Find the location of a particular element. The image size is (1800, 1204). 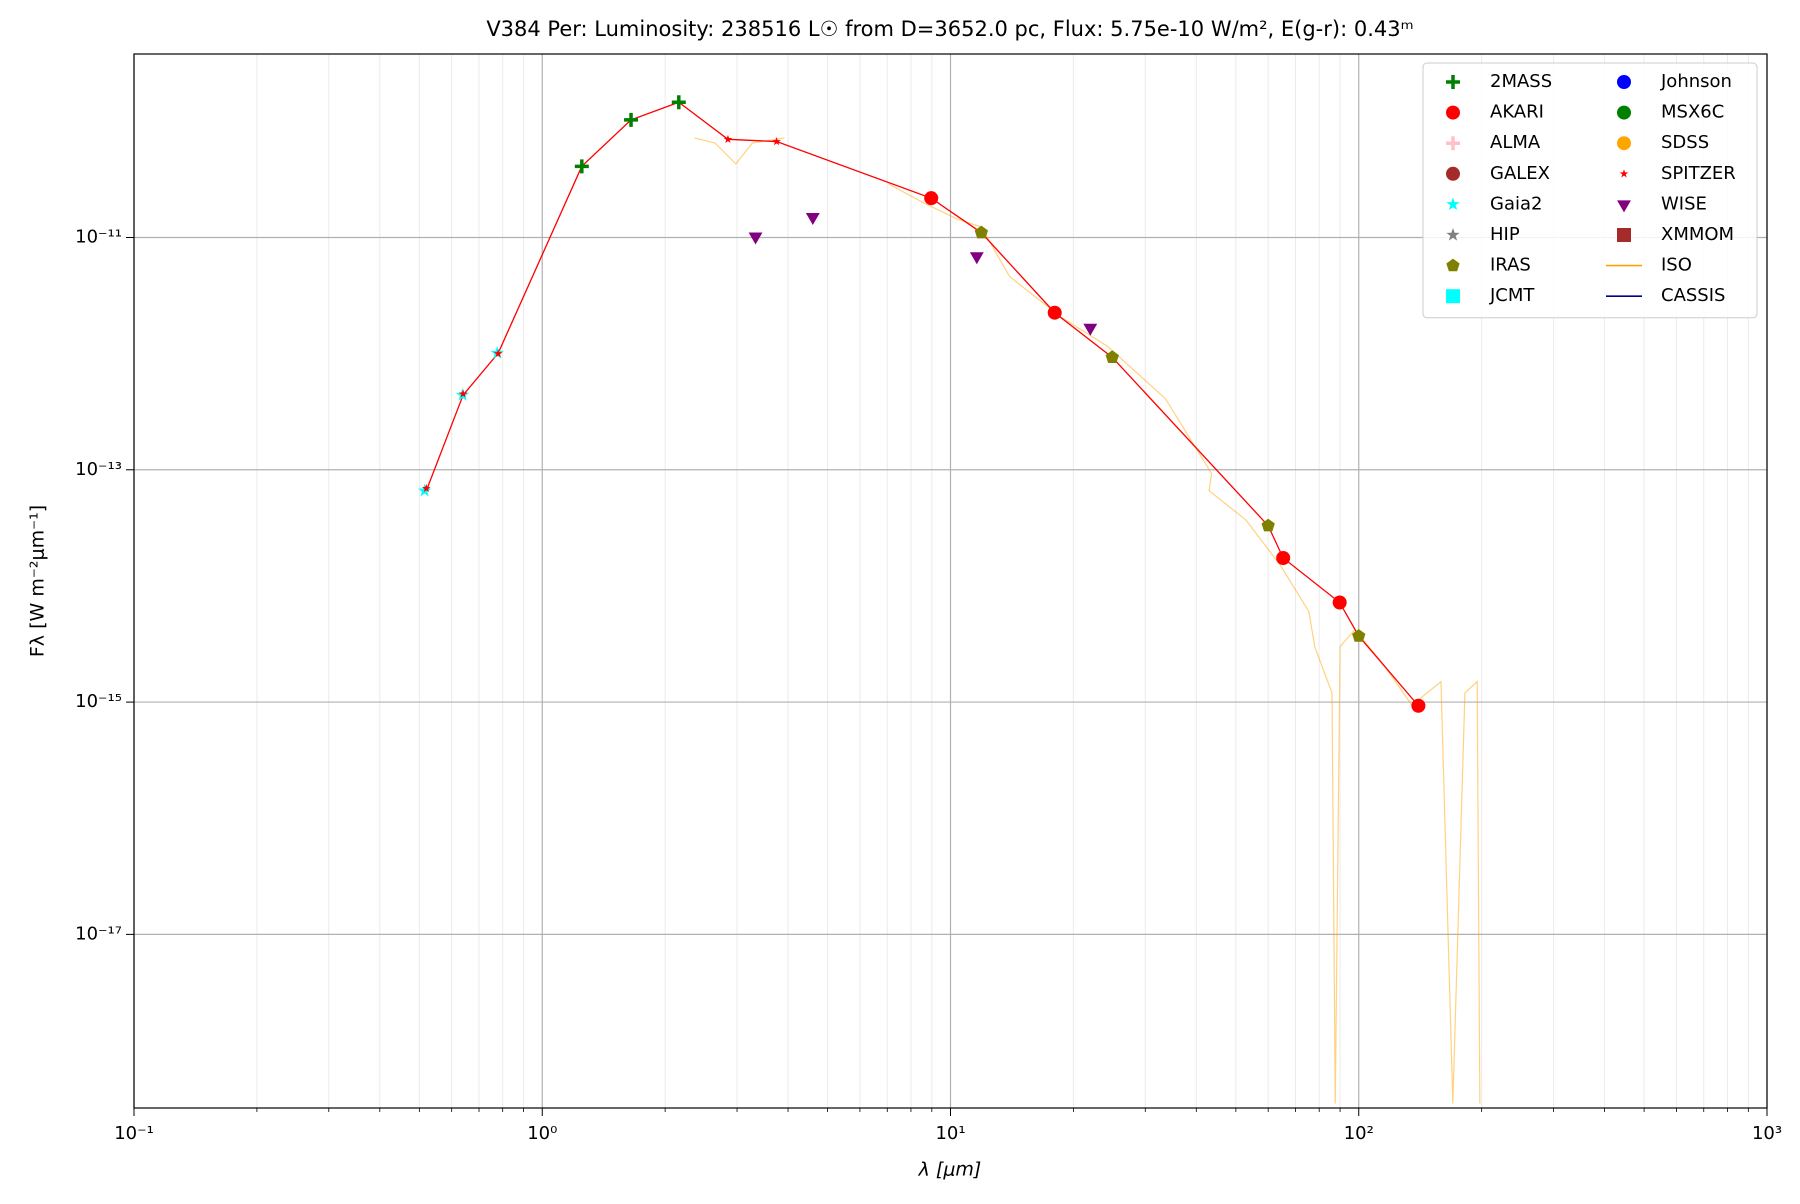

legend-label: XMMOM is located at coordinates (1697, 234).